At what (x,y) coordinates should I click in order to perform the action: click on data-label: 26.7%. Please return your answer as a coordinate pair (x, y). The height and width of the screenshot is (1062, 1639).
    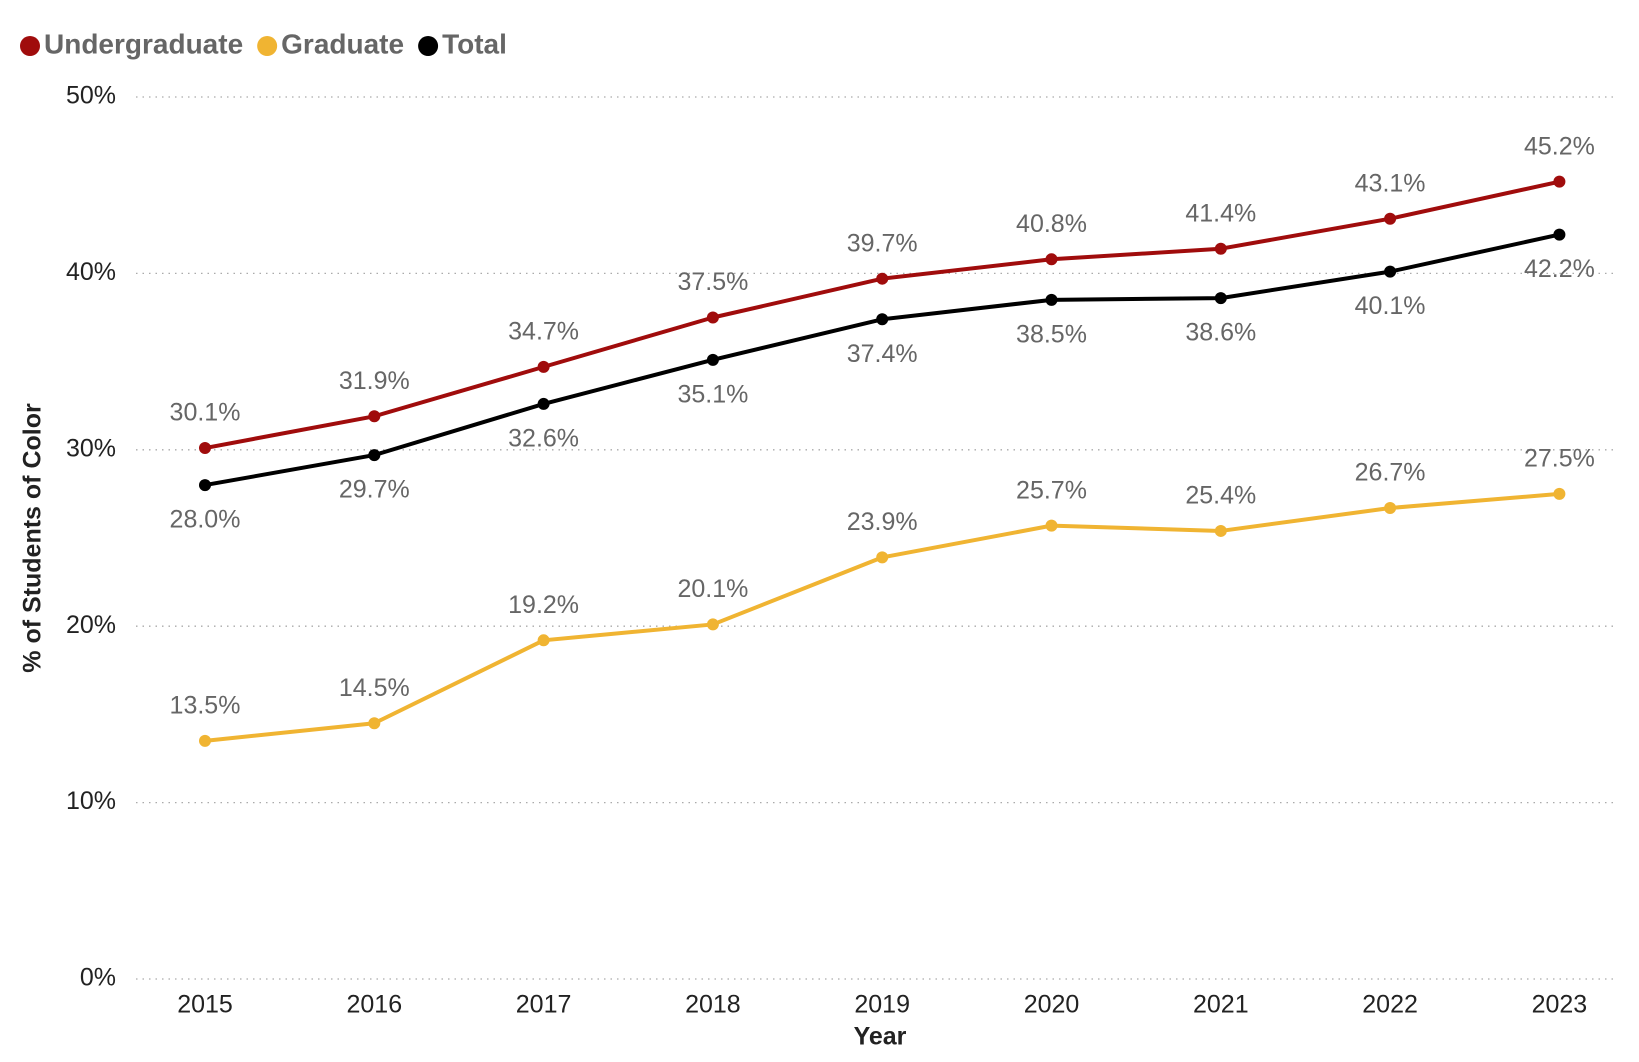
    Looking at the image, I should click on (1390, 473).